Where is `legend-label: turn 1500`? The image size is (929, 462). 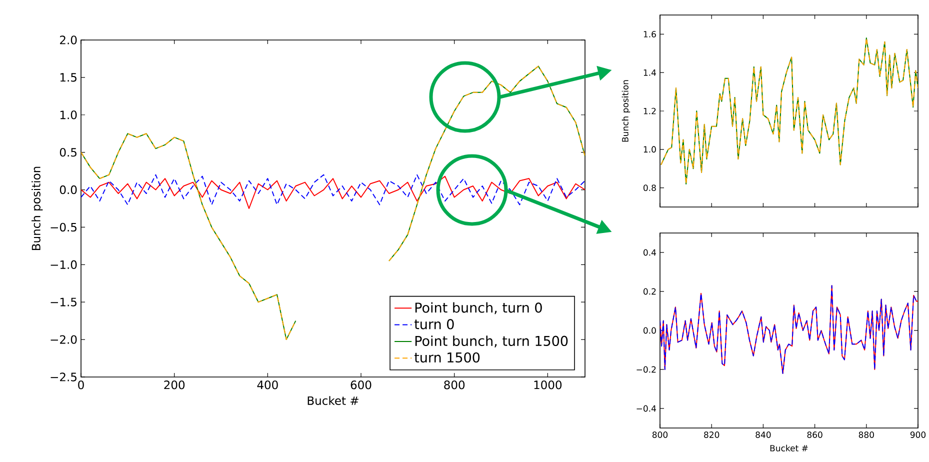 legend-label: turn 1500 is located at coordinates (447, 357).